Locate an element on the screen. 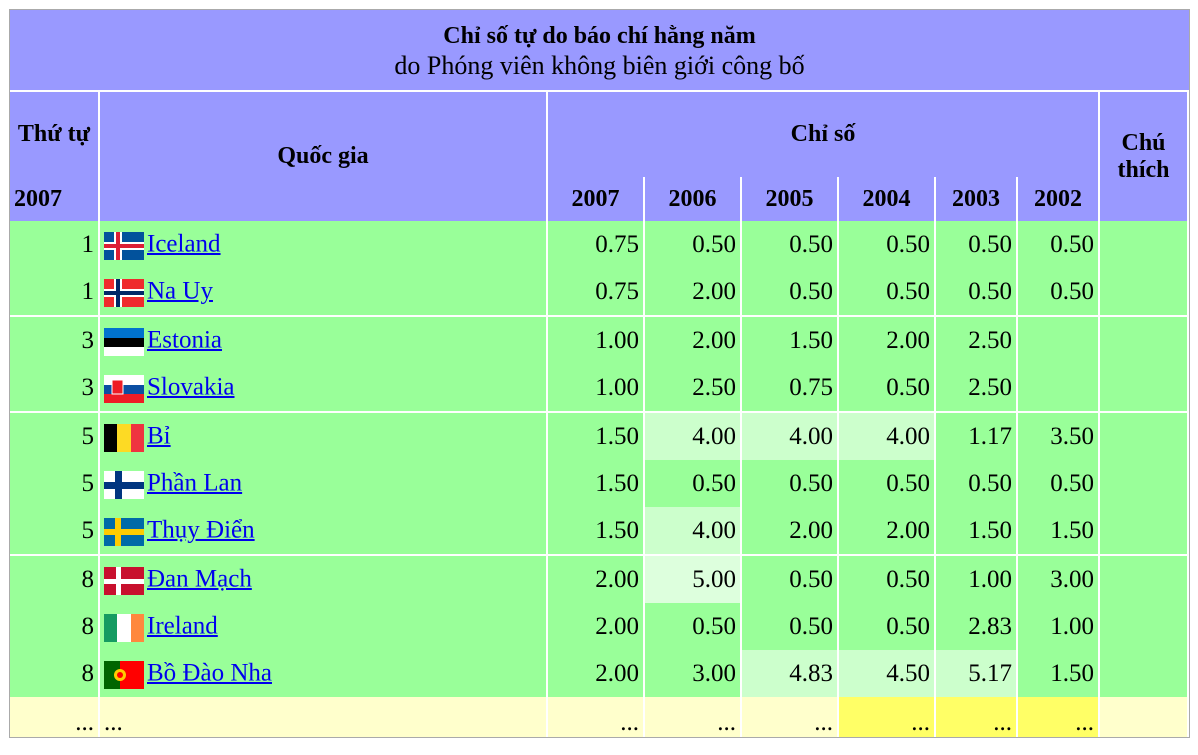  year-header: 2005 is located at coordinates (790, 199).